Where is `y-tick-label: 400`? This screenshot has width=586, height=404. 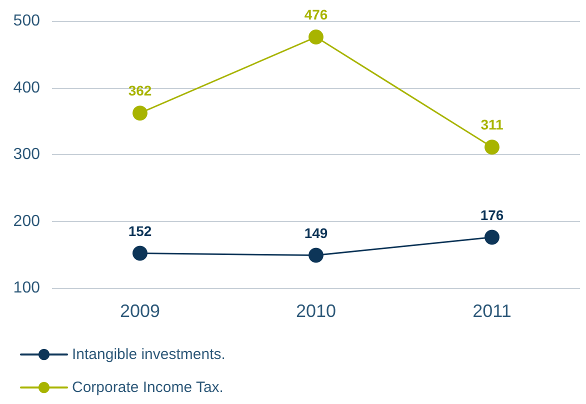
y-tick-label: 400 is located at coordinates (26, 87).